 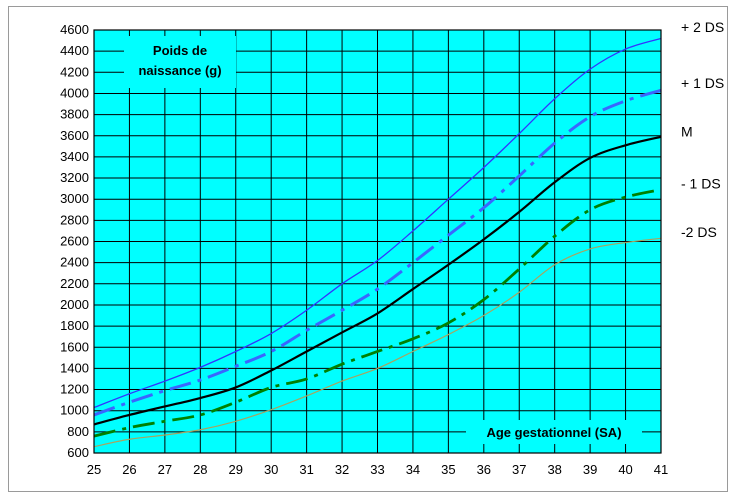 I want to click on y-tick-label: 4400, so click(x=74, y=50).